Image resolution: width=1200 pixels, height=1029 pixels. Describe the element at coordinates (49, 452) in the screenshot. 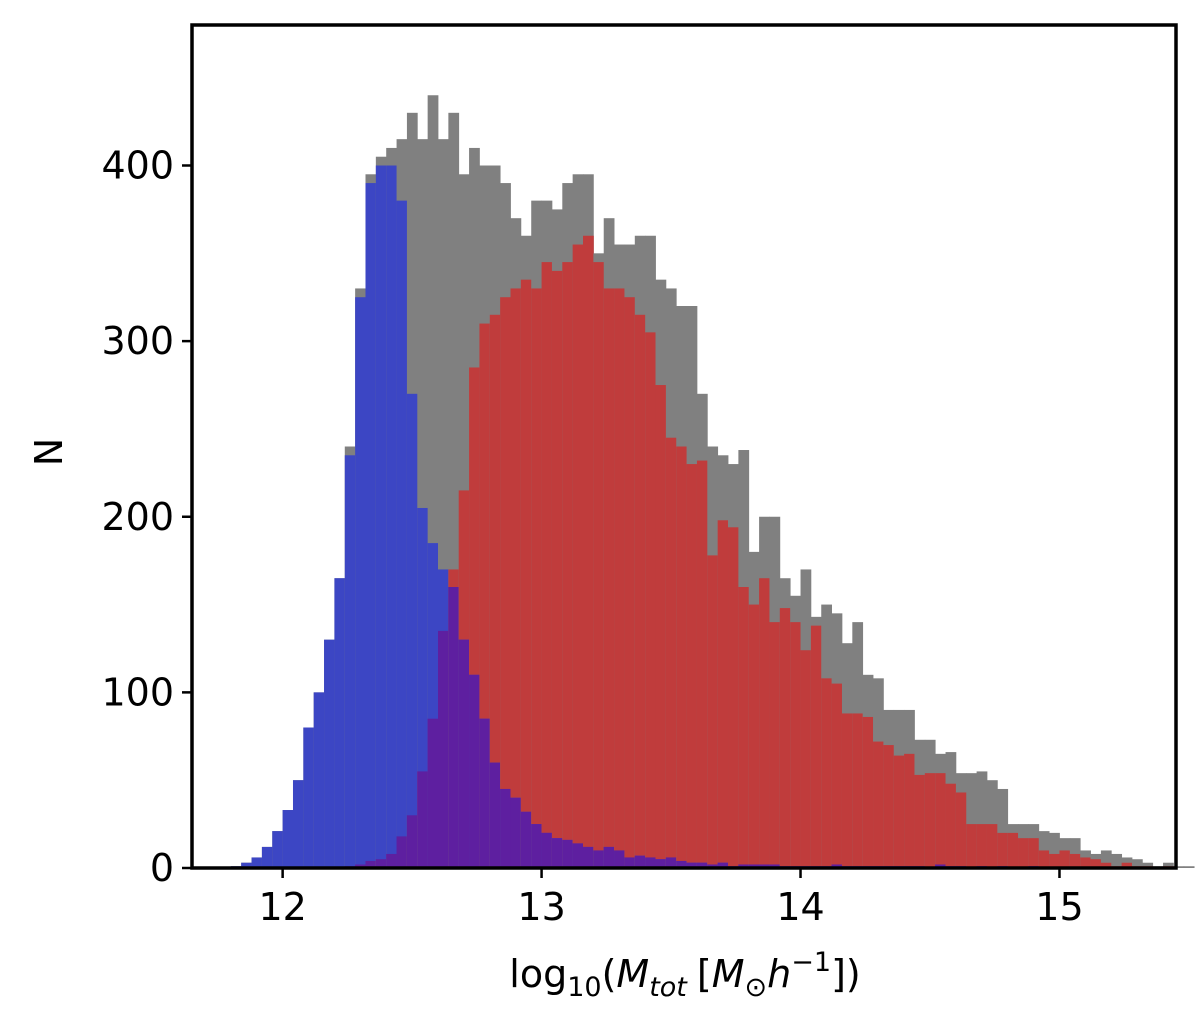

I see `y-axis-label: N` at that location.